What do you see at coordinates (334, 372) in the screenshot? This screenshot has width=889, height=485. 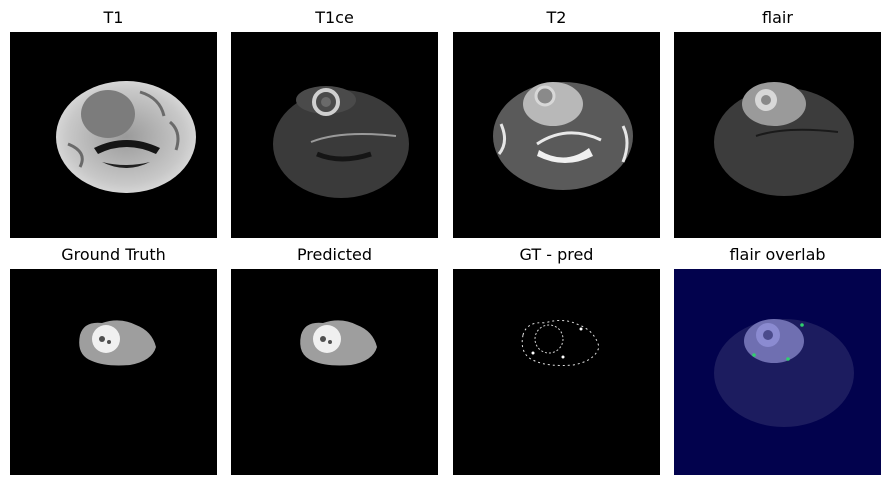 I see `segmentation-mask-predicted` at bounding box center [334, 372].